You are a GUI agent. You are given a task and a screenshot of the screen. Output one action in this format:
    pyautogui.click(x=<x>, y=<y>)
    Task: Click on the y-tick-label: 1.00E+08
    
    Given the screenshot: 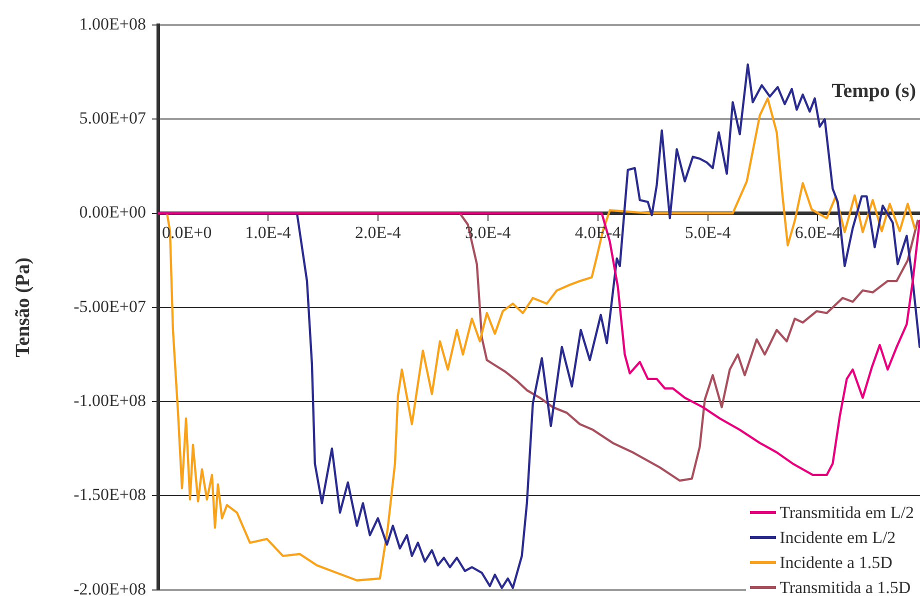 What is the action you would take?
    pyautogui.click(x=112, y=24)
    